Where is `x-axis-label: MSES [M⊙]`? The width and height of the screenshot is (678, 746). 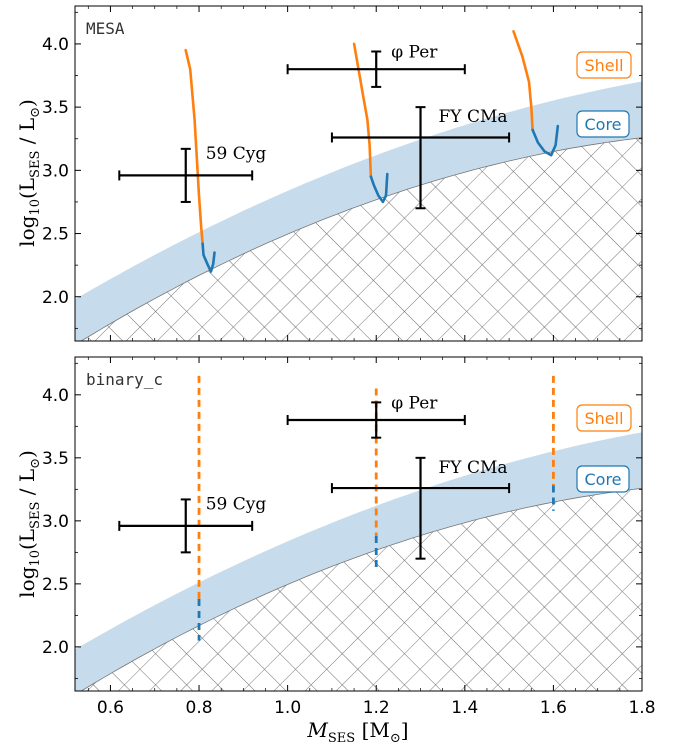
x-axis-label: MSES [M⊙] is located at coordinates (357, 732).